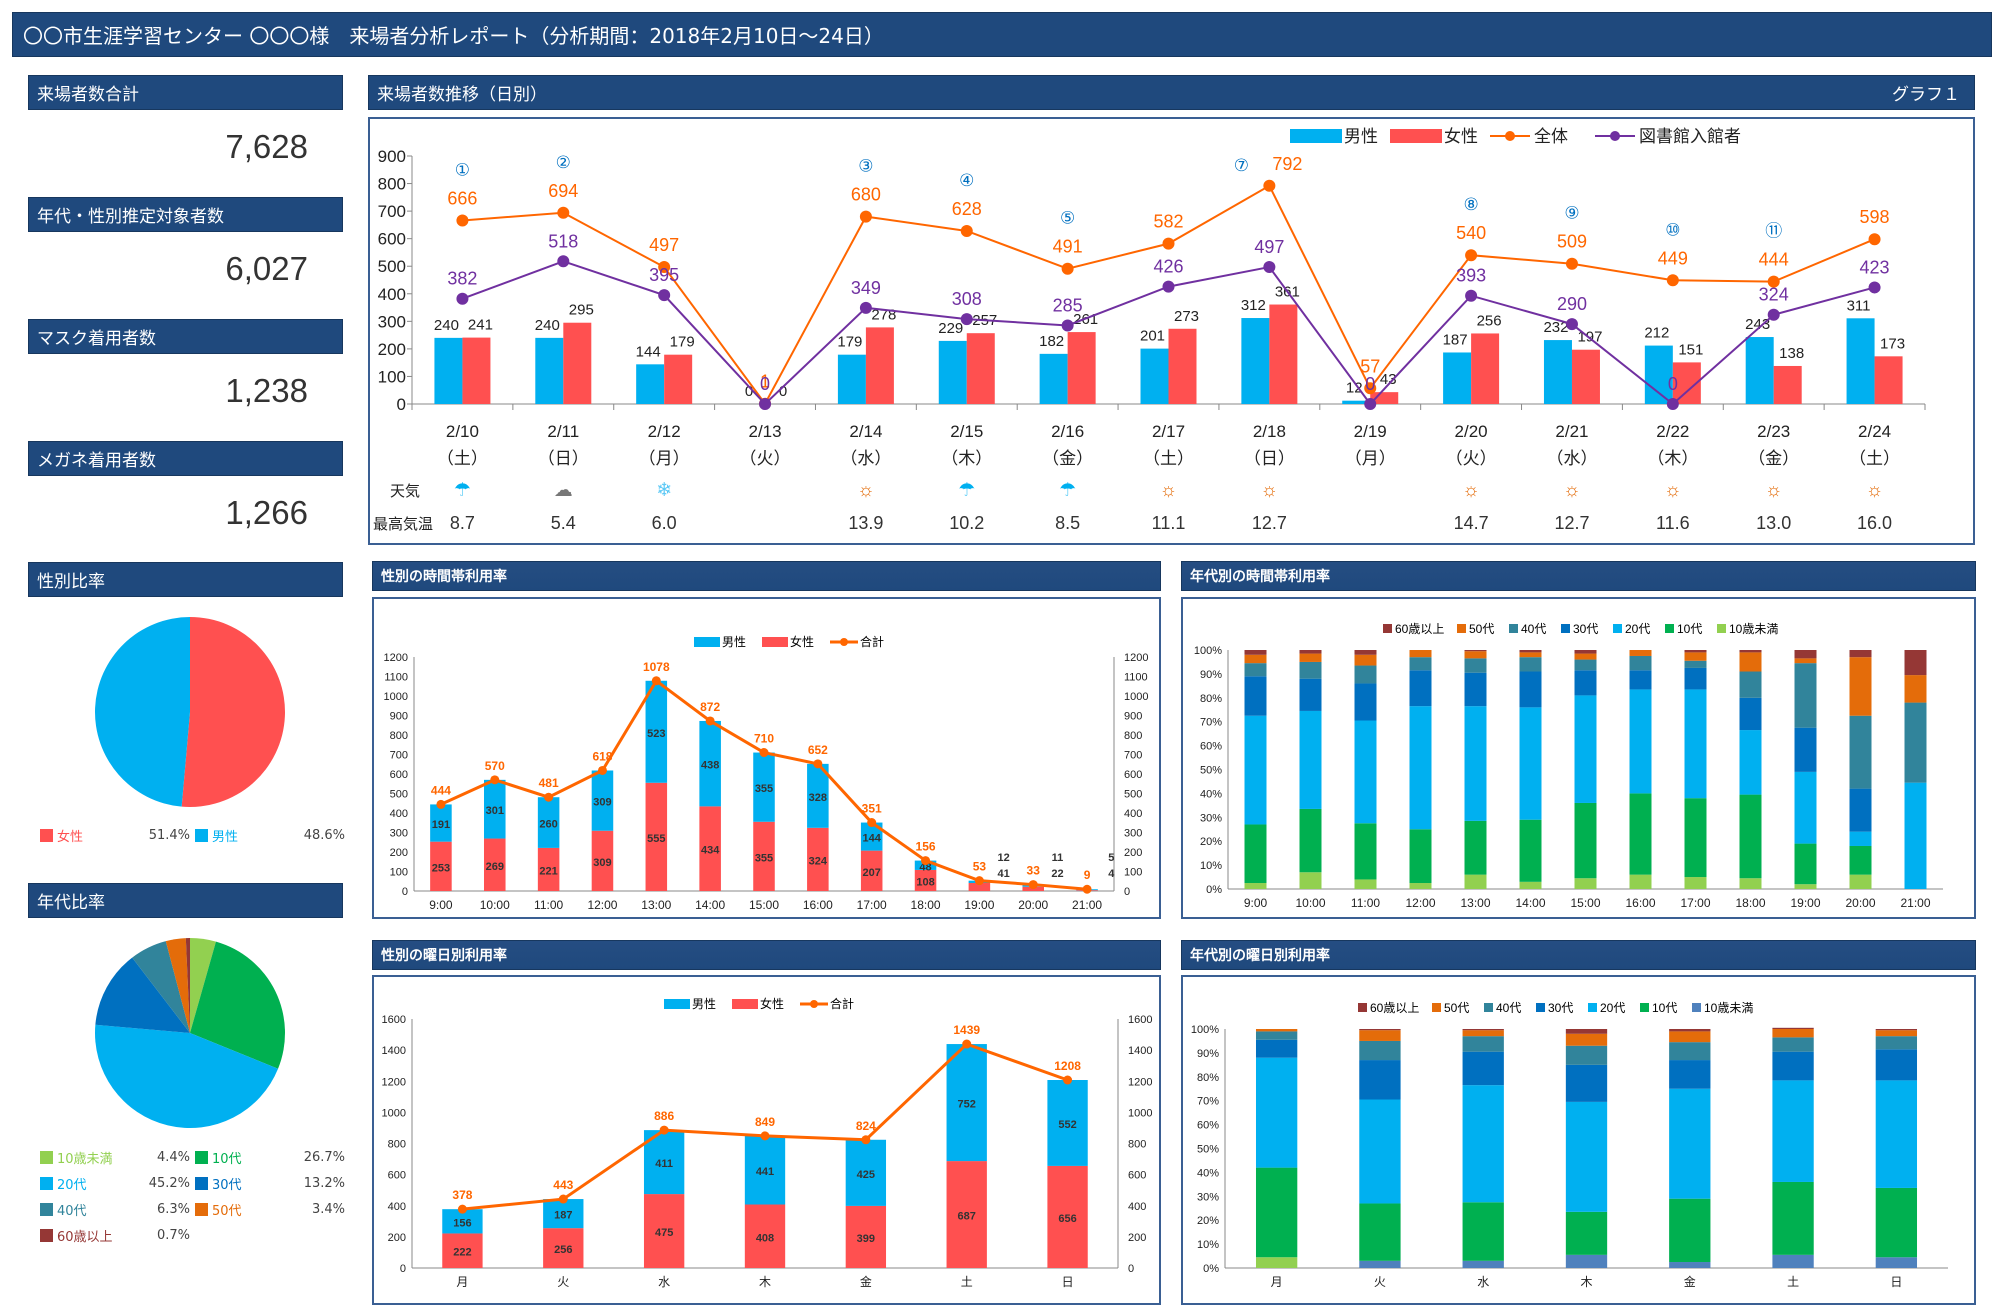  Describe the element at coordinates (441, 868) in the screenshot. I see `data-label-female: 253` at that location.